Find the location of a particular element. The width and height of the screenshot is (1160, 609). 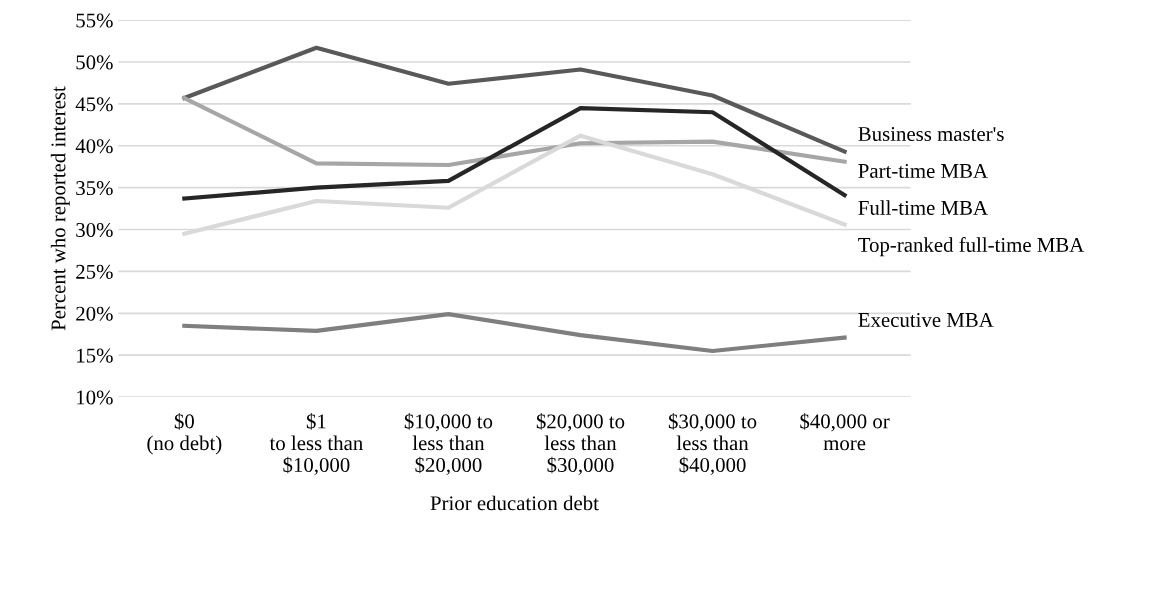

x-tick-label: $20,000 to less than $30,000 is located at coordinates (580, 444).